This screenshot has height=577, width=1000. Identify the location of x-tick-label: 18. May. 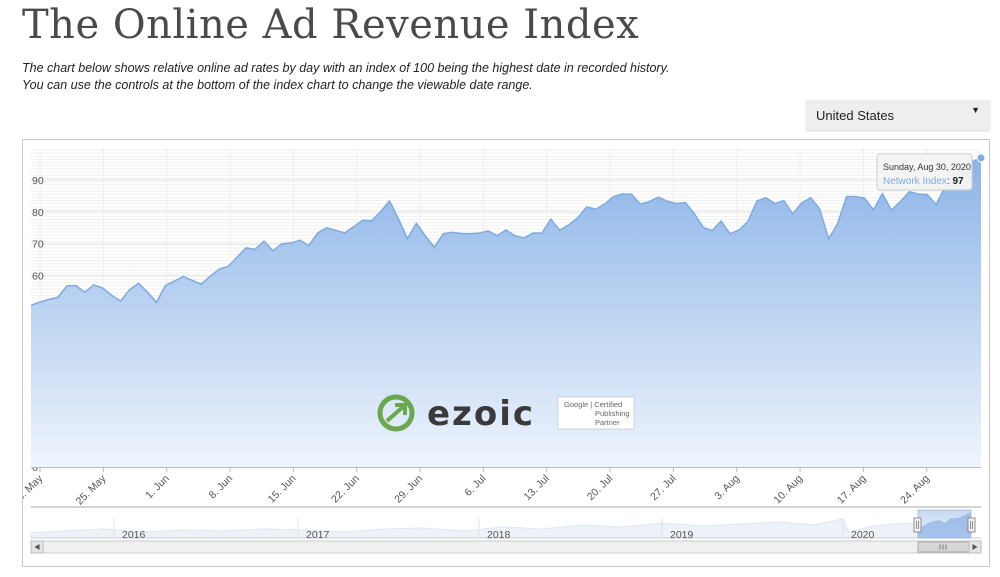
(34, 489).